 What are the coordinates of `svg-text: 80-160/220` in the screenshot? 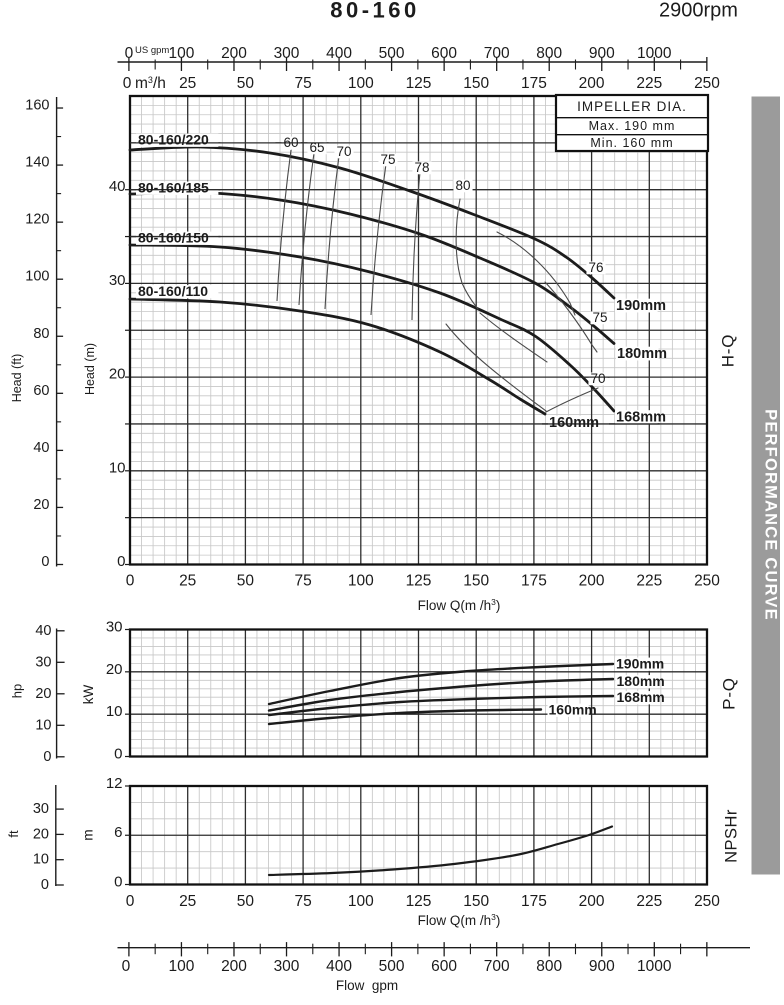 It's located at (173, 140).